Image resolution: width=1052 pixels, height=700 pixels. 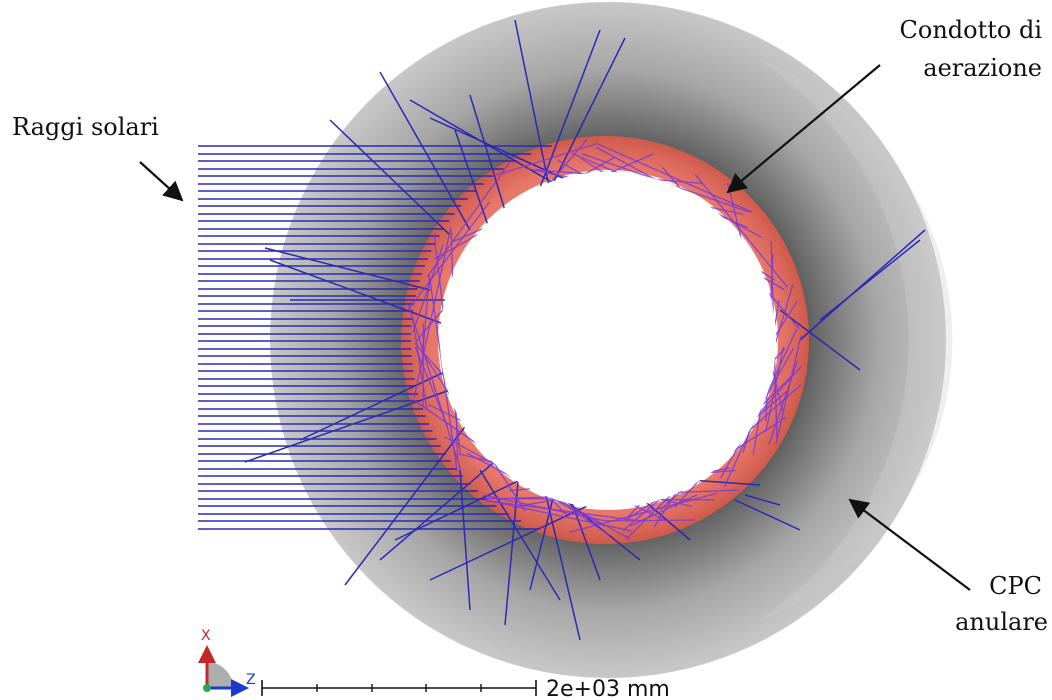 I want to click on pointer-arrow-rays, so click(x=161, y=181).